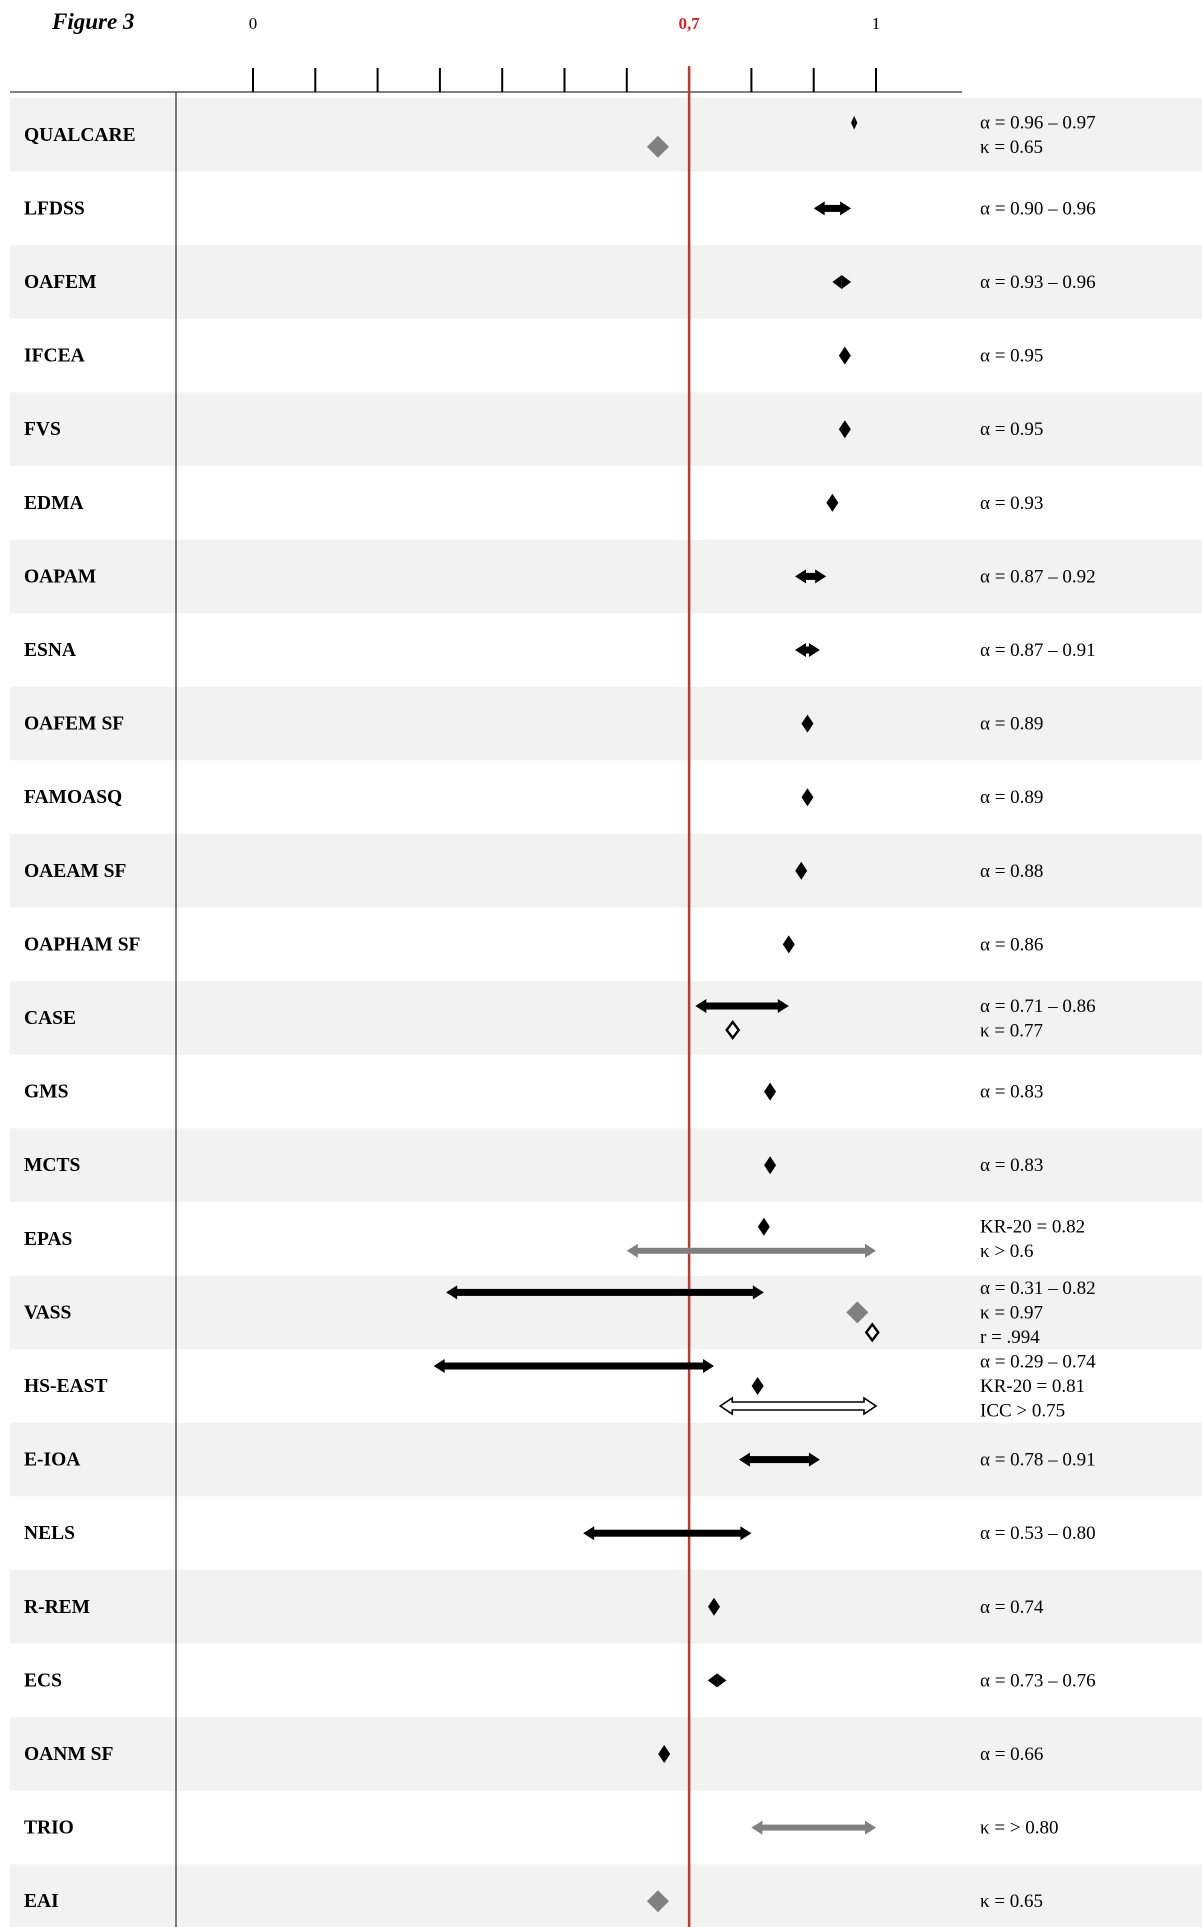 This screenshot has width=1202, height=1927. What do you see at coordinates (43, 1680) in the screenshot?
I see `row-label: ECS` at bounding box center [43, 1680].